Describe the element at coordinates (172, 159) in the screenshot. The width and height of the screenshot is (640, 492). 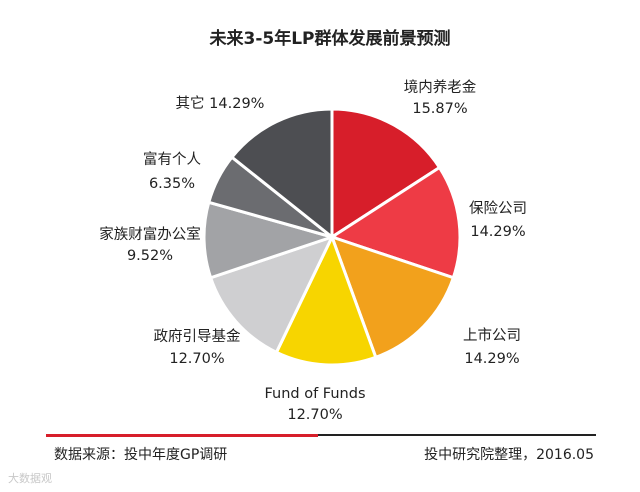
I see `slice-name-label: 富有个人` at that location.